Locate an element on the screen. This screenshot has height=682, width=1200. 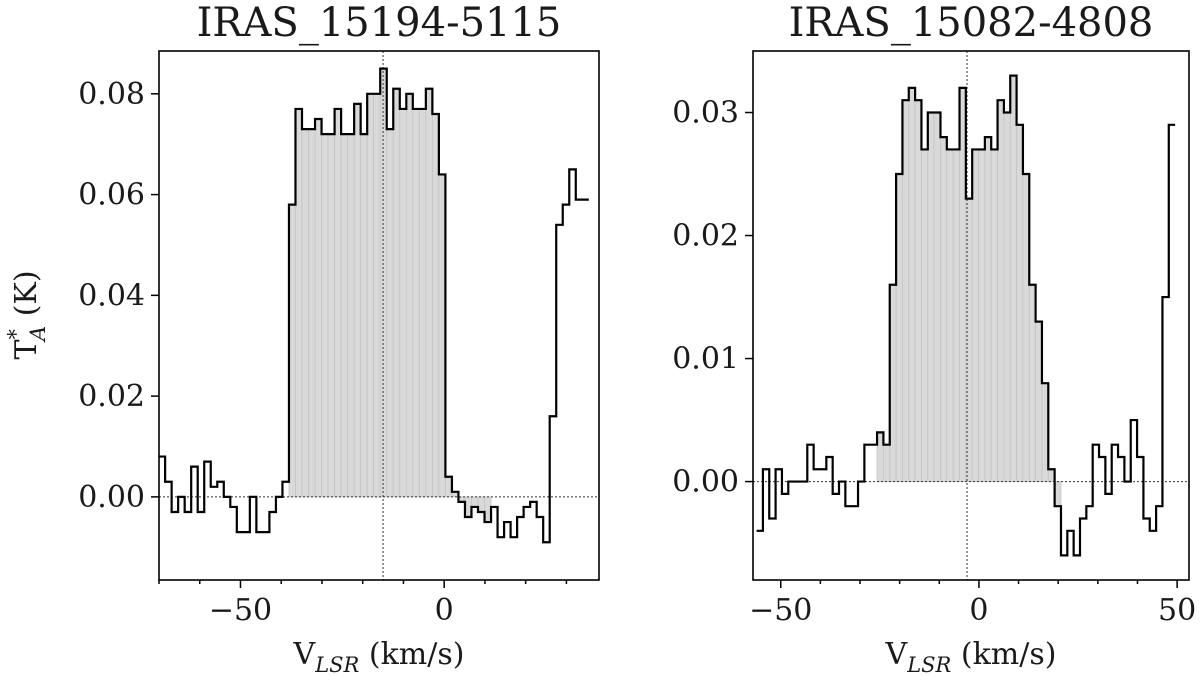
y-axis-ticks: 0.00 0.01 0.02 0.03 is located at coordinates (712, 298).